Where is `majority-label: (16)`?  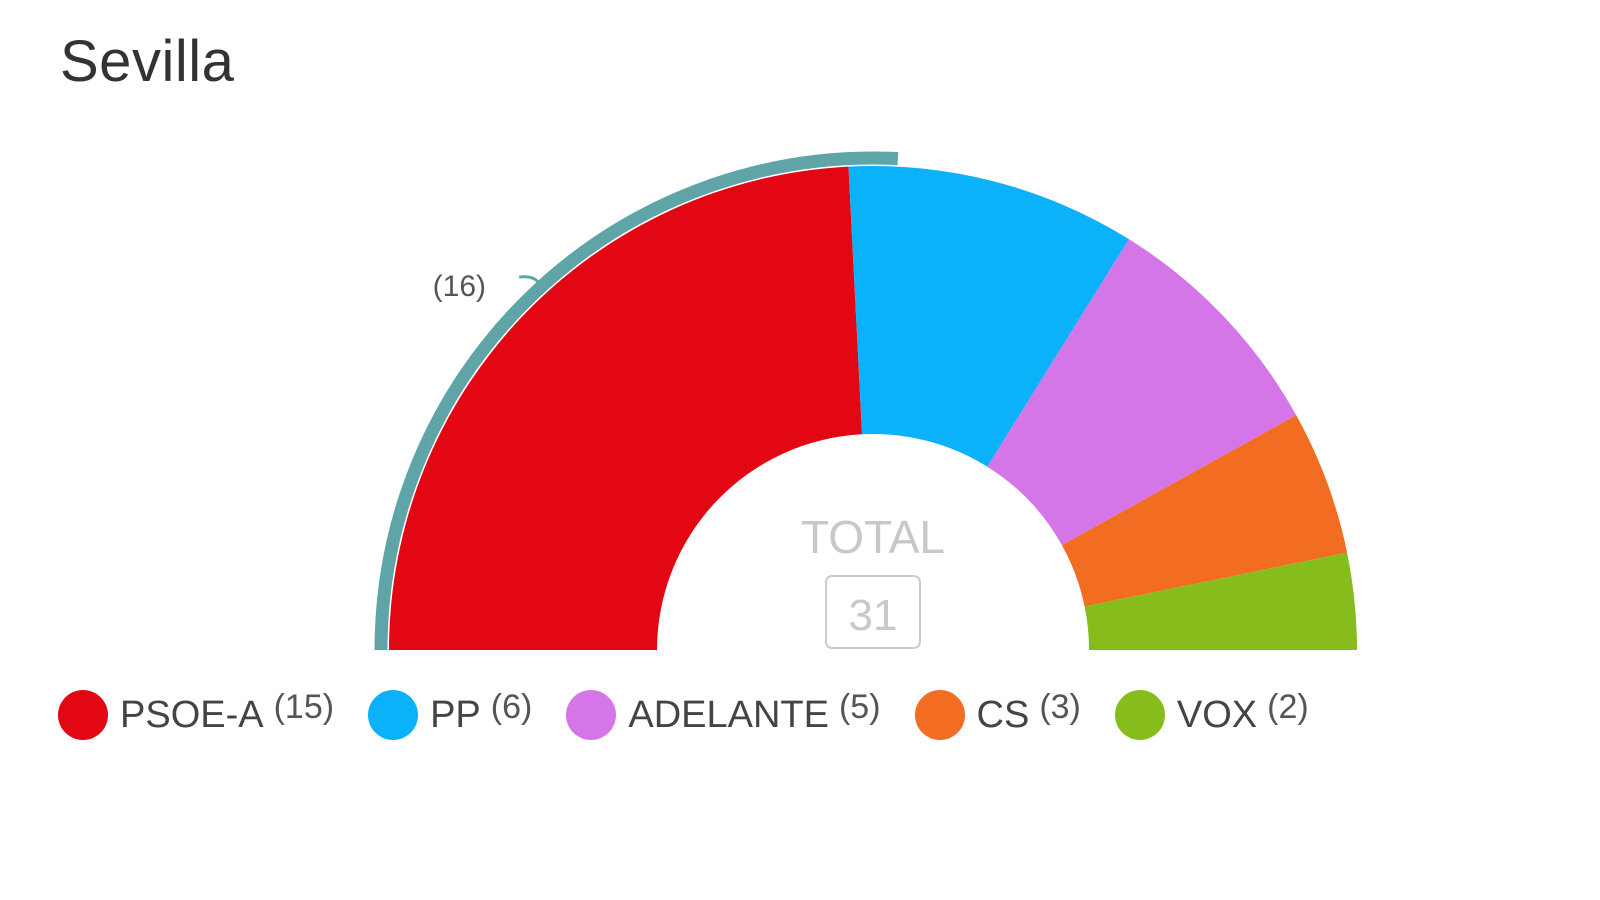
majority-label: (16) is located at coordinates (459, 286).